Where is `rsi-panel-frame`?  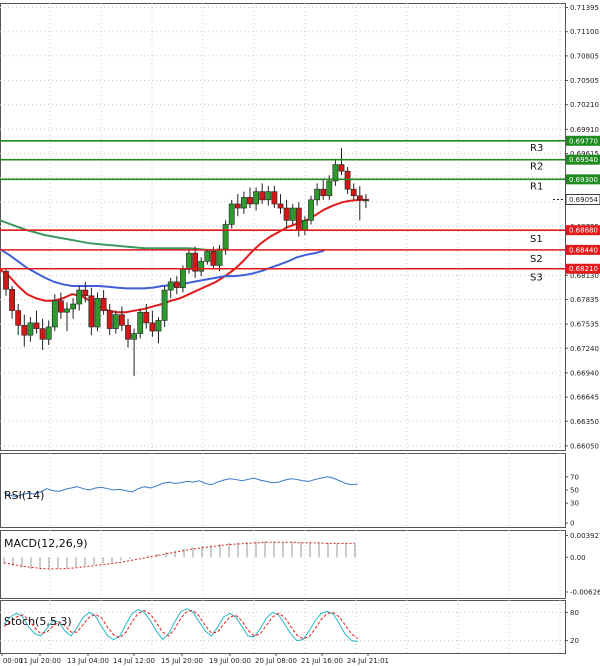
rsi-panel-frame is located at coordinates (283, 490).